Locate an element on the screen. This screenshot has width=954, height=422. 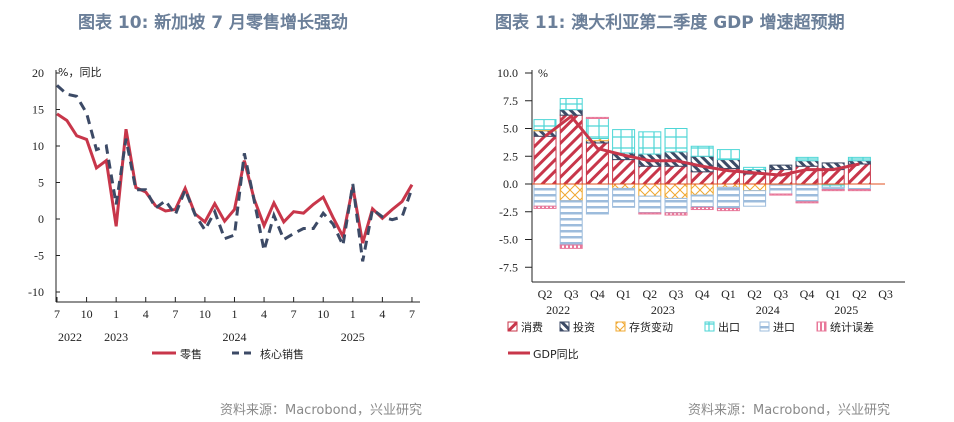
legend-label: 出口 is located at coordinates (729, 327).